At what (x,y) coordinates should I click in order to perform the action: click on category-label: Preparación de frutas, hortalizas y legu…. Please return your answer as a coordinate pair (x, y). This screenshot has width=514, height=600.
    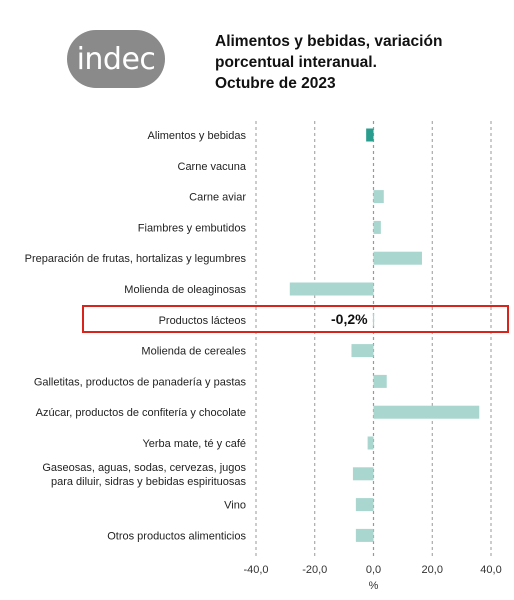
    Looking at the image, I should click on (136, 259).